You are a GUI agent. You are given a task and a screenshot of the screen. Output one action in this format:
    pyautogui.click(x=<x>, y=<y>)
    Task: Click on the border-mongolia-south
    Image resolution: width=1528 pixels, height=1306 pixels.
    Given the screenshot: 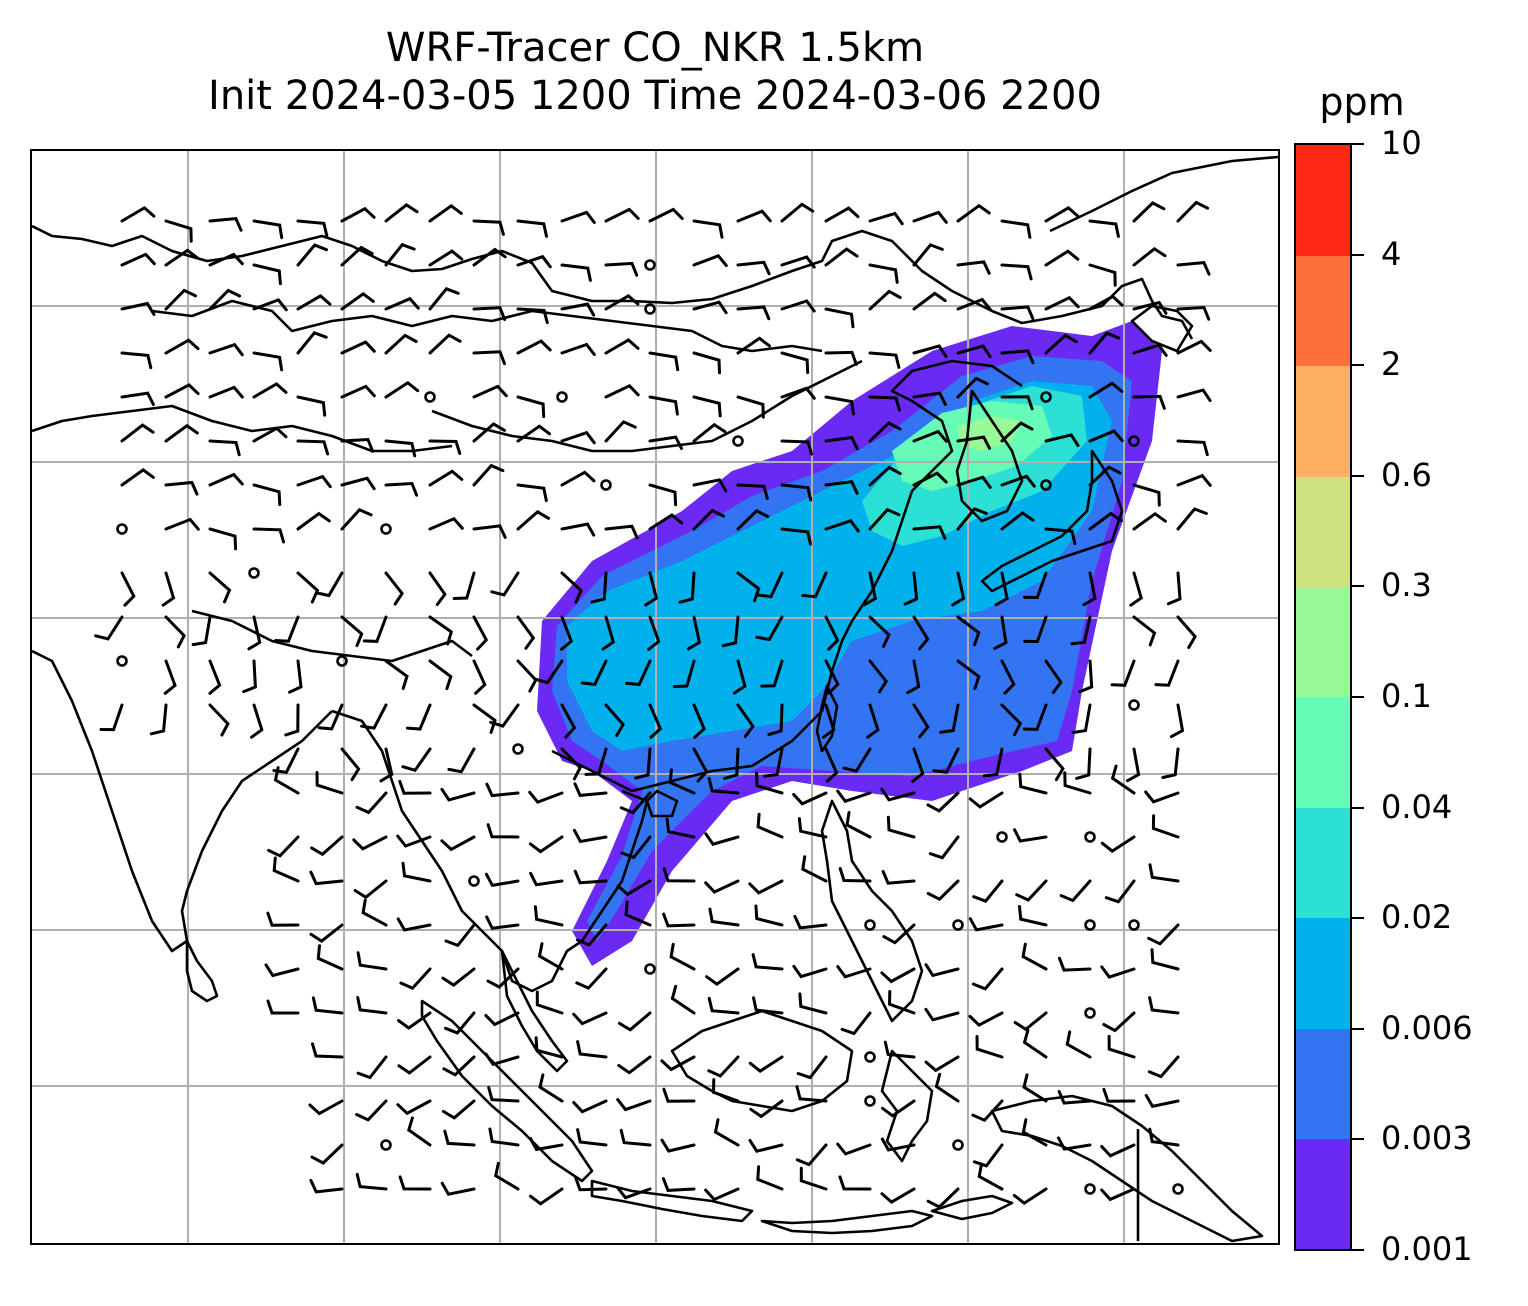 What is the action you would take?
    pyautogui.click(x=647, y=406)
    